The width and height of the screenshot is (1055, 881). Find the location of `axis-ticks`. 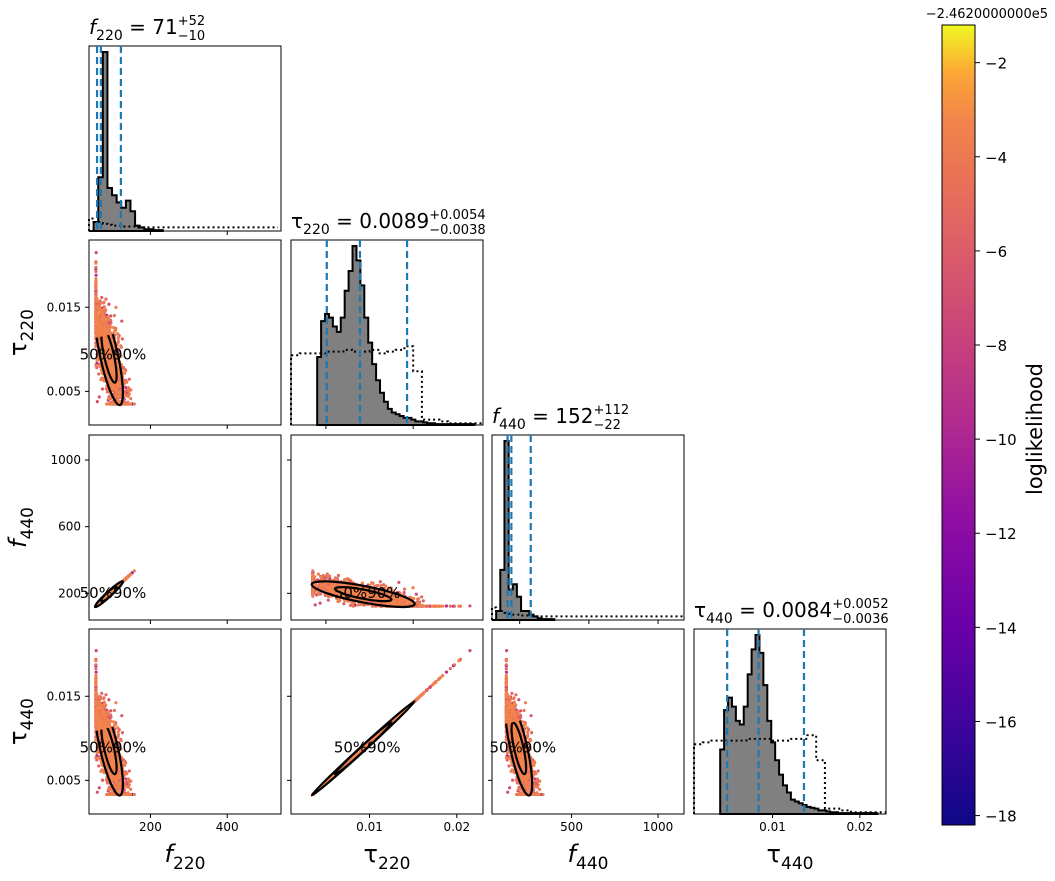

axis-ticks is located at coordinates (369, 427).